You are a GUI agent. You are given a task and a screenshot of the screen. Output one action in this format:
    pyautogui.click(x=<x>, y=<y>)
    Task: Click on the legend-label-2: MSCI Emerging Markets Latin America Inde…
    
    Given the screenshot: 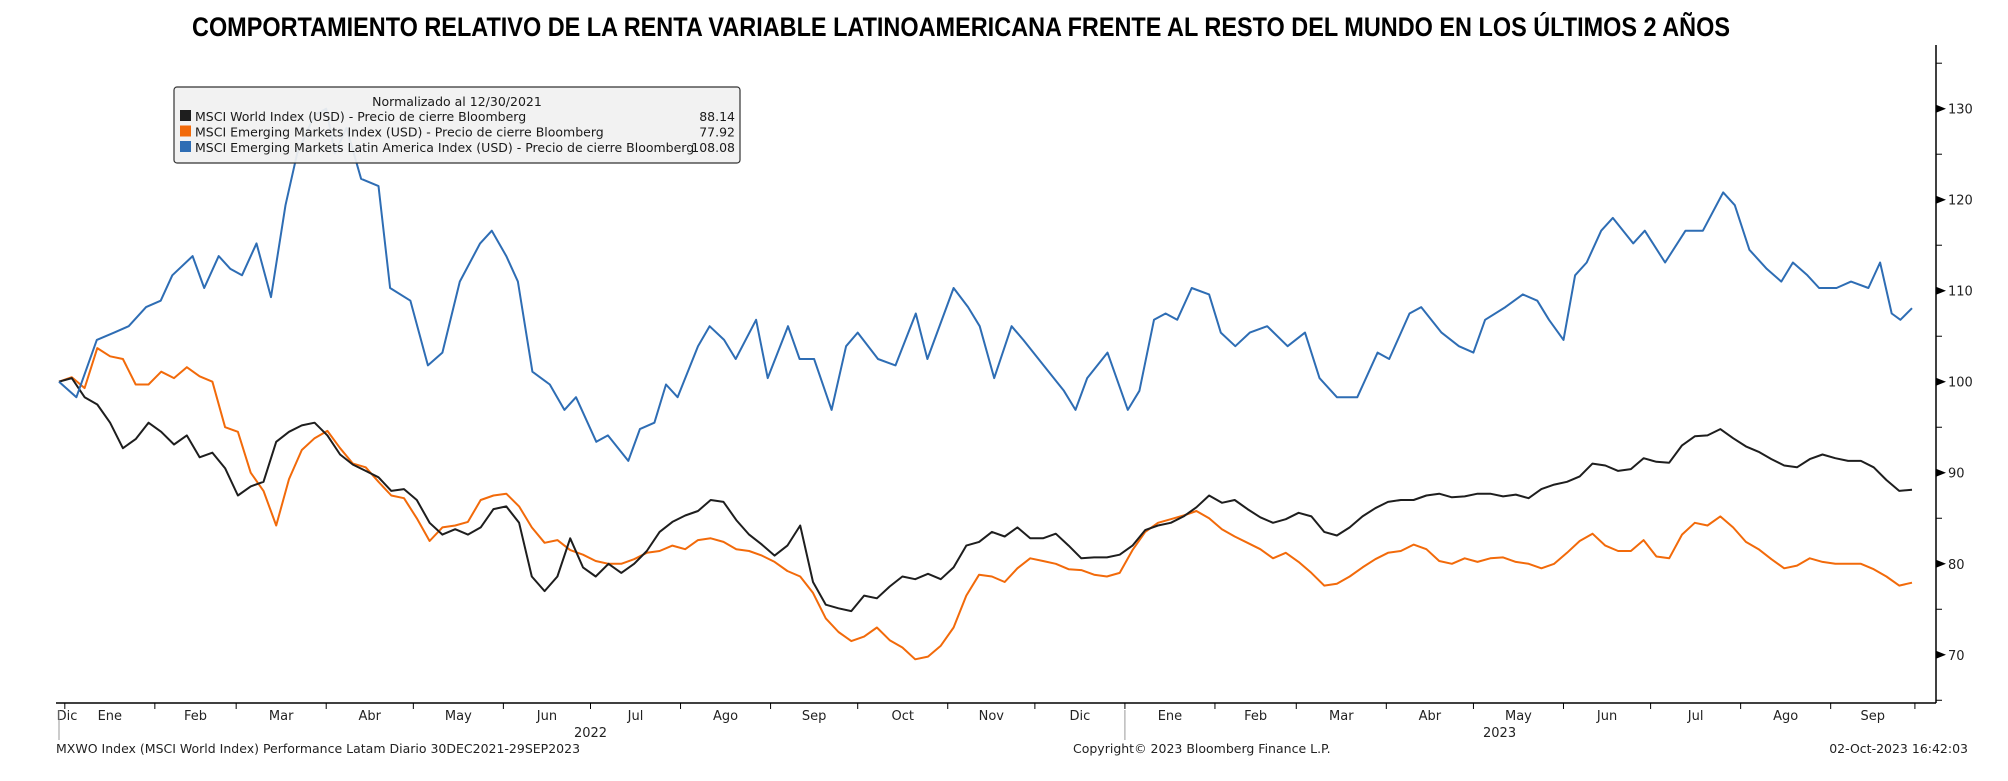 What is the action you would take?
    pyautogui.click(x=444, y=147)
    